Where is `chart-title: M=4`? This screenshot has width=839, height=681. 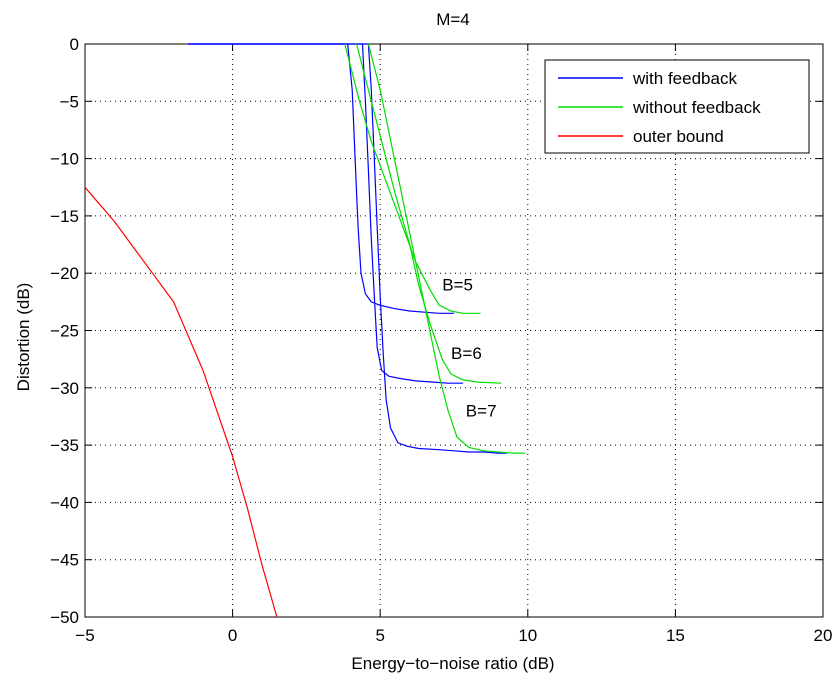 chart-title: M=4 is located at coordinates (453, 19).